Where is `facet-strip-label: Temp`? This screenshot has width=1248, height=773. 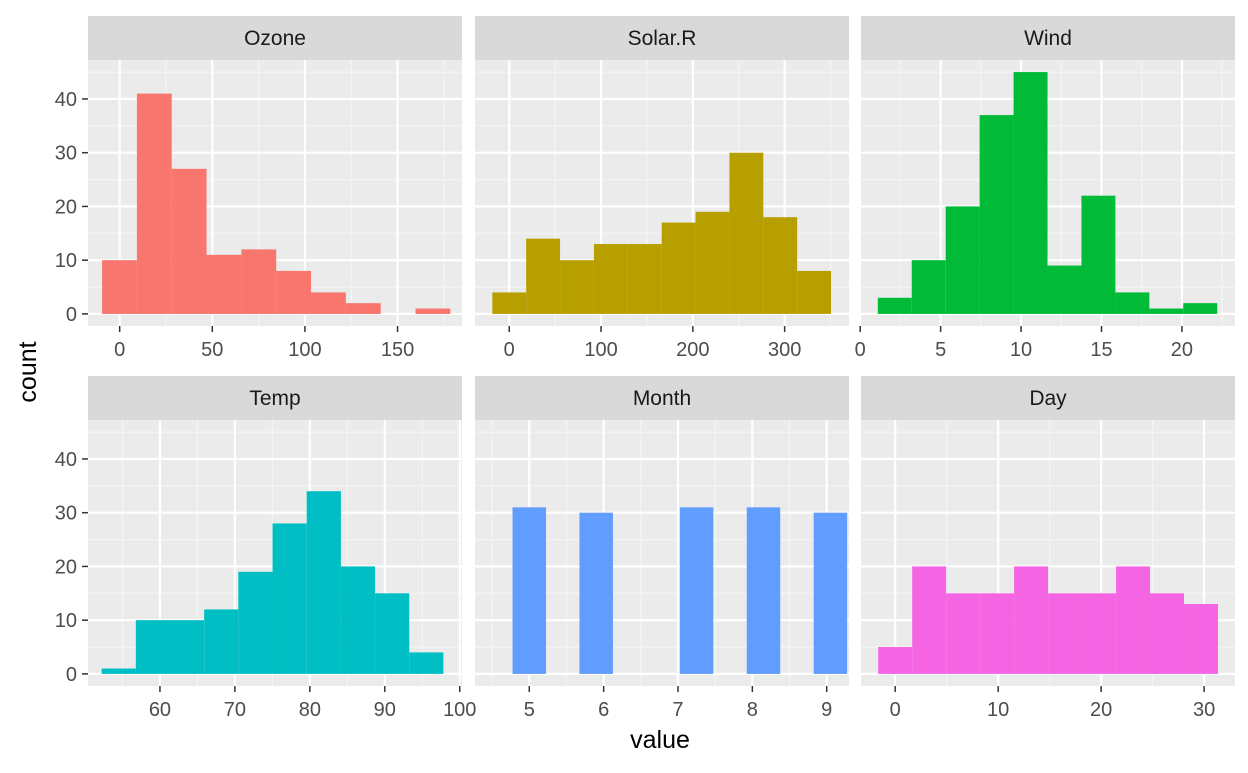 facet-strip-label: Temp is located at coordinates (274, 398).